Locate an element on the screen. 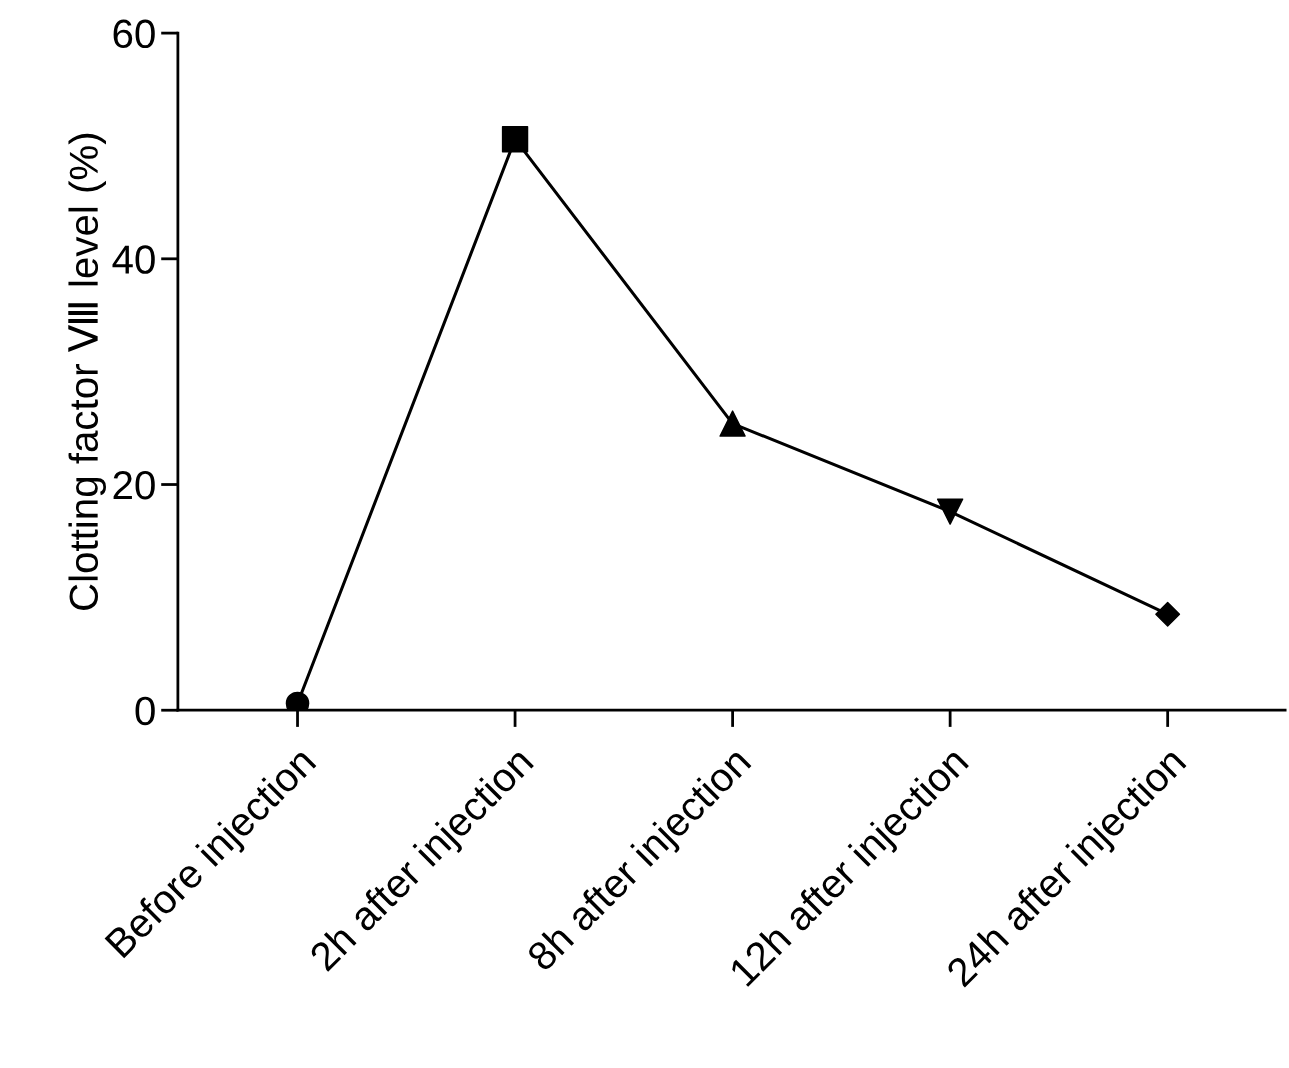 The height and width of the screenshot is (1068, 1289). y-axis-title: Clotting factor Ⅷ level (%) is located at coordinates (87, 371).